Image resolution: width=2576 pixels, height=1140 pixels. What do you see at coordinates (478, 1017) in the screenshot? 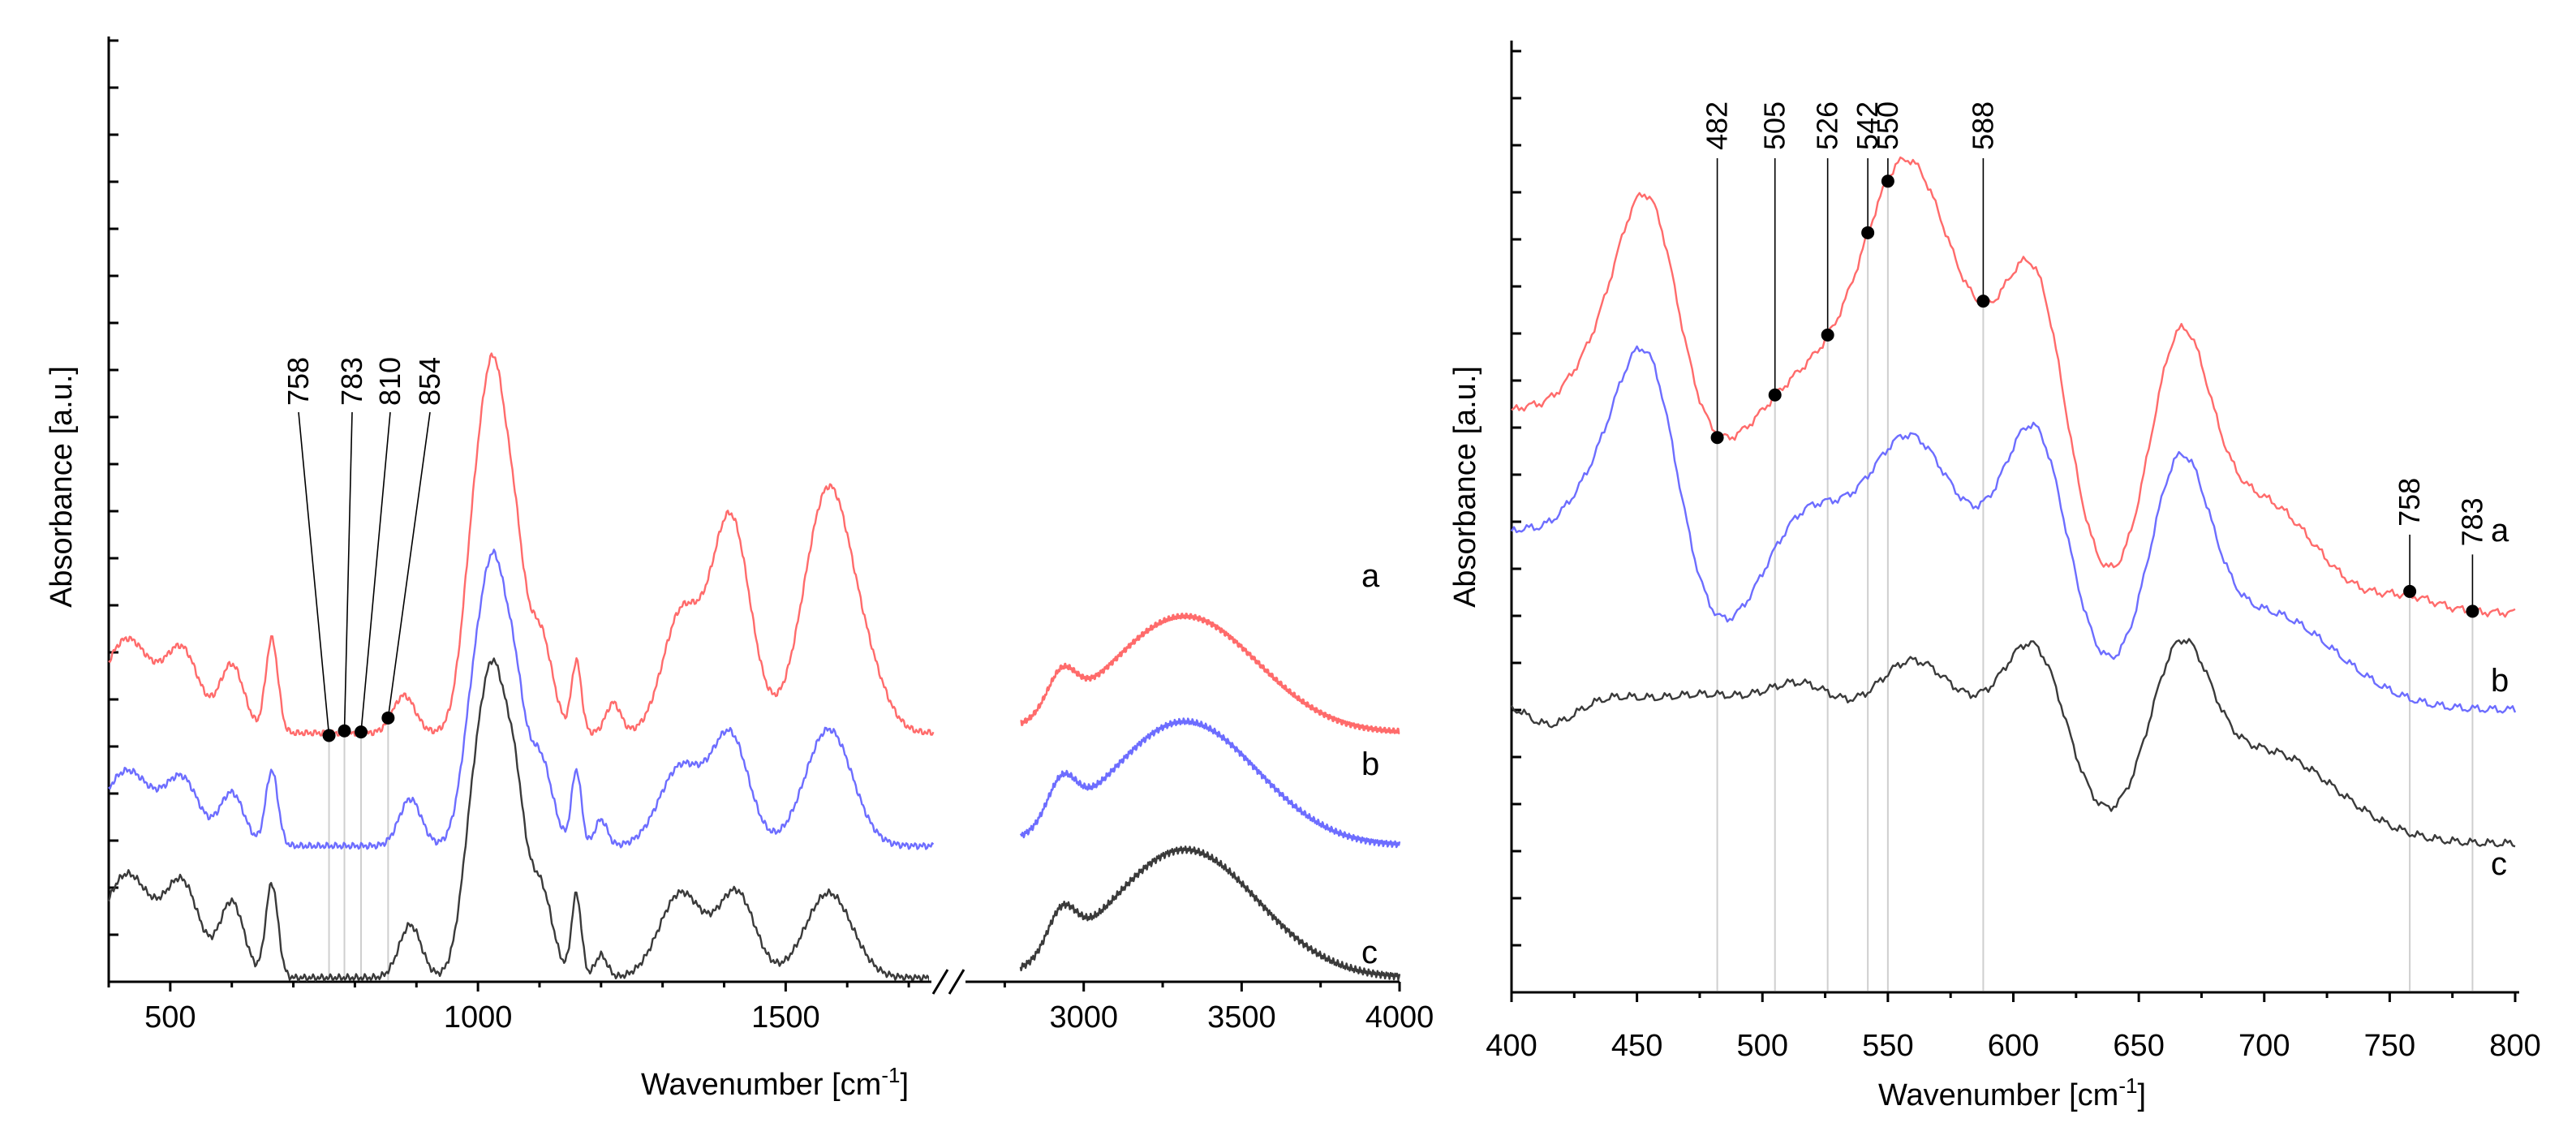
I see `left-x-tick-label: 1000` at bounding box center [478, 1017].